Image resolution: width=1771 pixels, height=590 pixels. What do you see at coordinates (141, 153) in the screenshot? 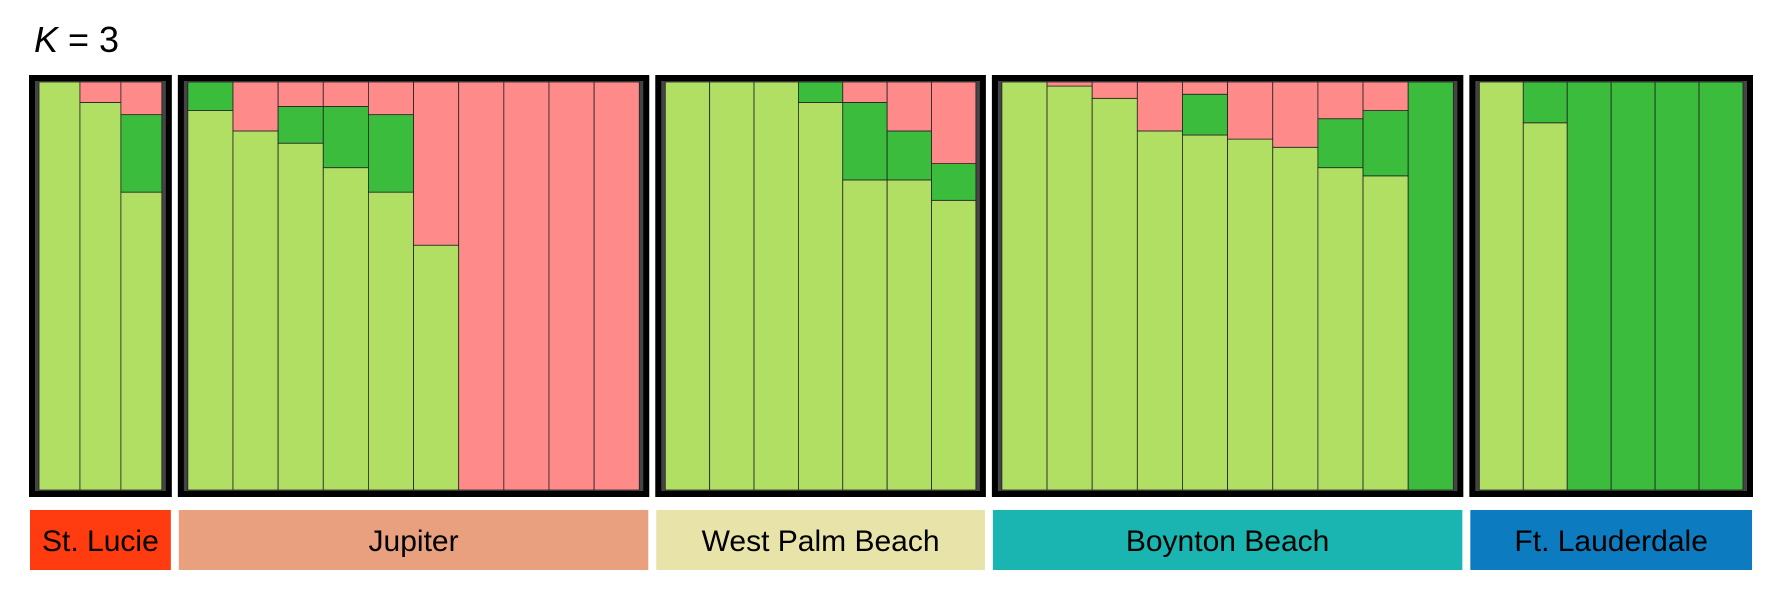
I see `bar-st-lucie-3-dark-green` at bounding box center [141, 153].